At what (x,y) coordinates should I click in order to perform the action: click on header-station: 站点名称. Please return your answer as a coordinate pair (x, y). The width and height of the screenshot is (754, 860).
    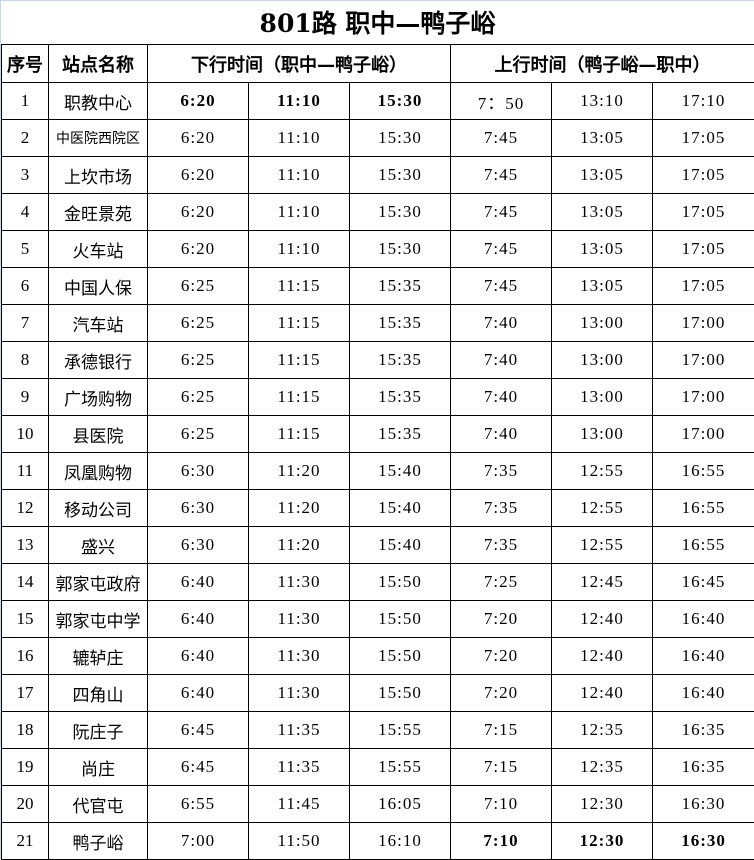
    Looking at the image, I should click on (98, 64).